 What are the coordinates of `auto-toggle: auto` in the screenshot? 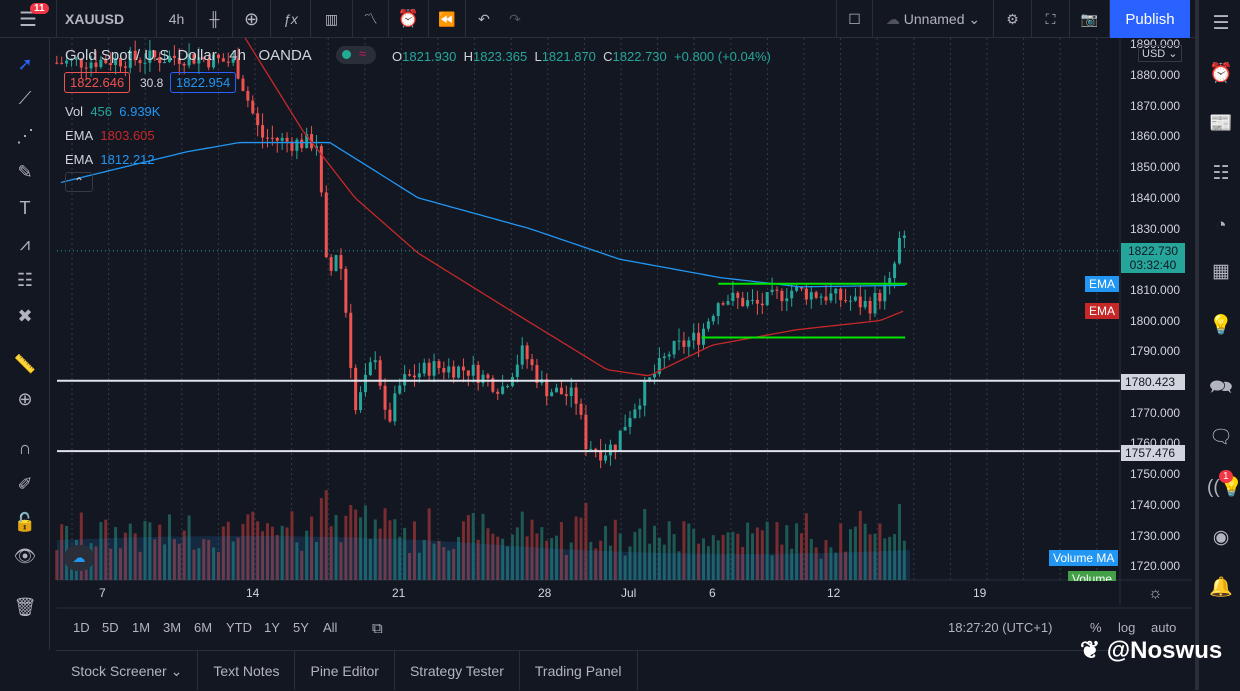 It's located at (1164, 627).